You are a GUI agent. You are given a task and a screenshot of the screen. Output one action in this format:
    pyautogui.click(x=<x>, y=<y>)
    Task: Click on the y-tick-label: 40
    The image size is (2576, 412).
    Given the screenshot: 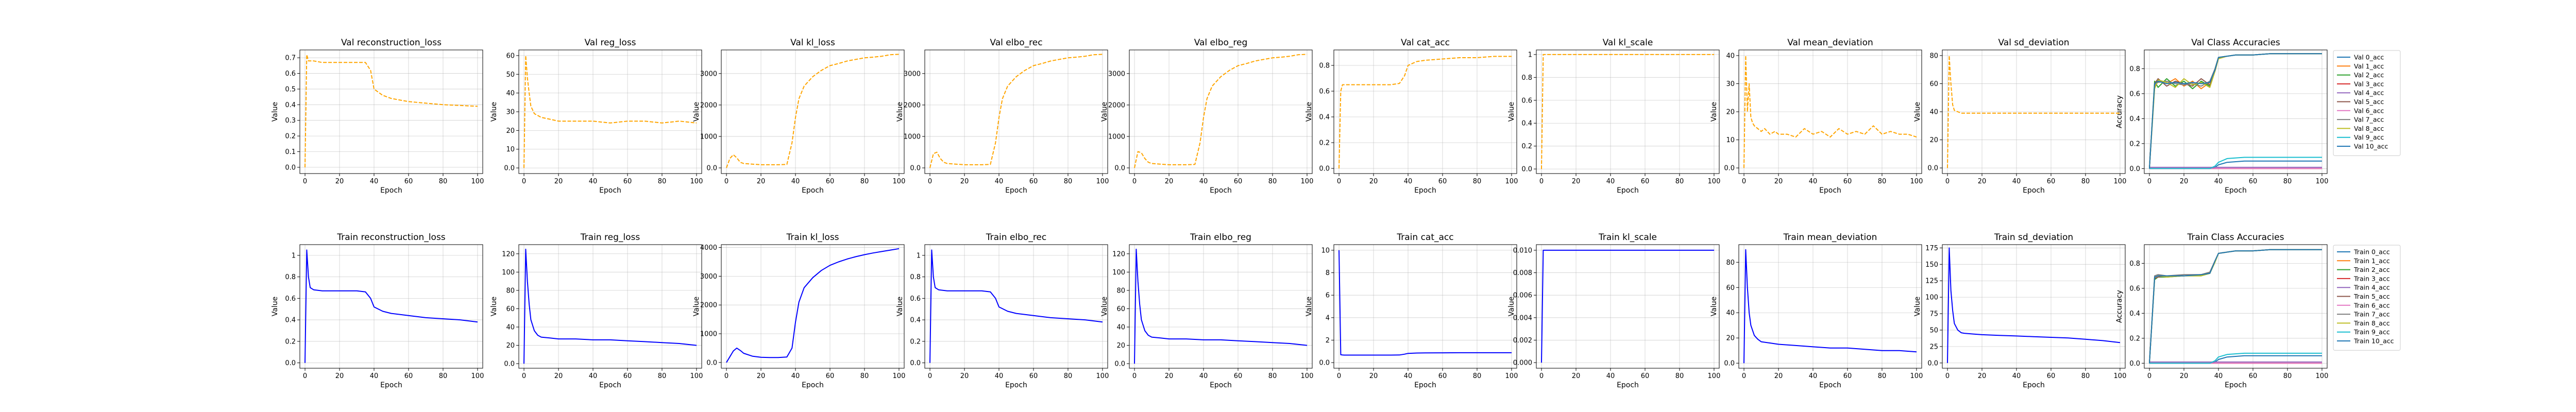 What is the action you would take?
    pyautogui.click(x=1120, y=328)
    